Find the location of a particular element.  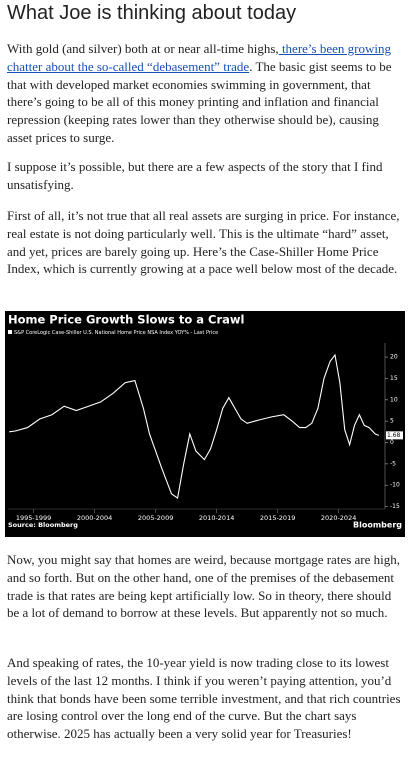

y-tick-label: -15 is located at coordinates (395, 506).